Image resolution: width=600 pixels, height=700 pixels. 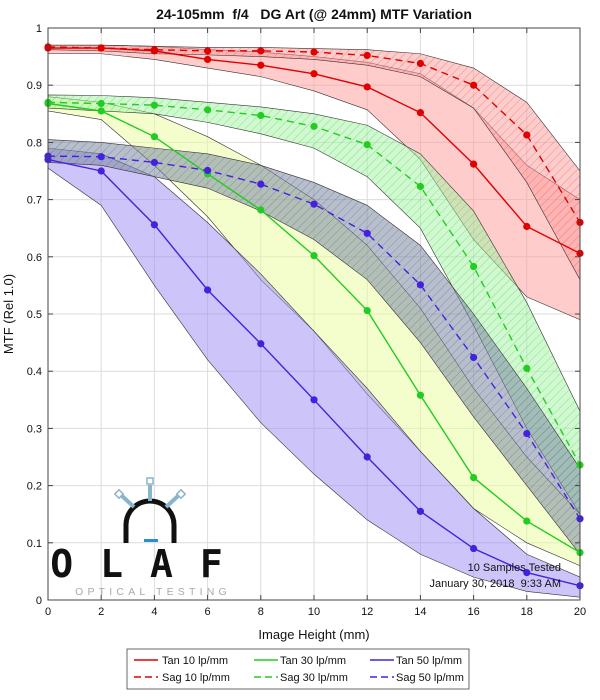 I want to click on y-tick-label: 0.9, so click(x=34, y=86).